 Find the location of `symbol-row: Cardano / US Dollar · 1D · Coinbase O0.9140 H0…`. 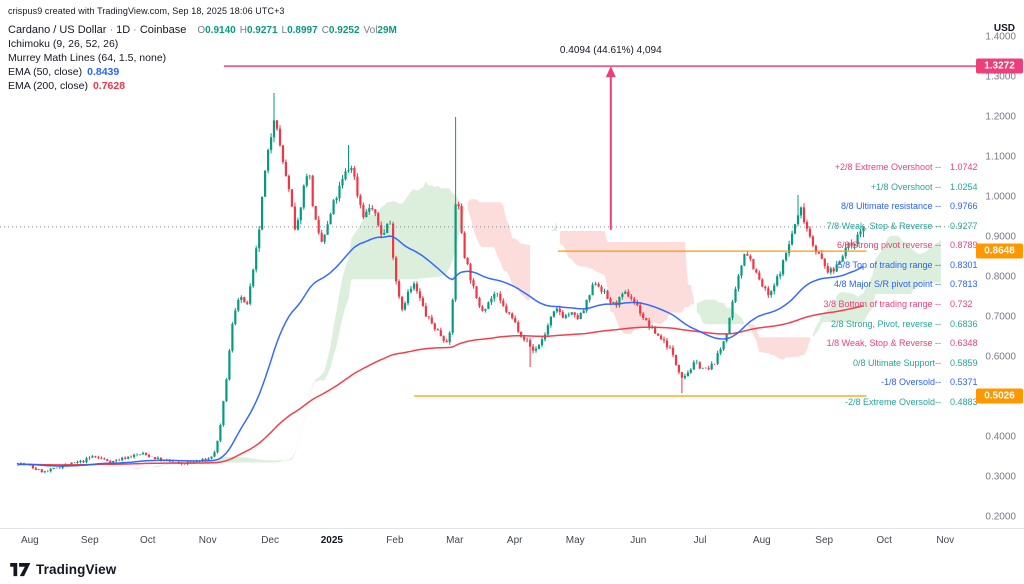

symbol-row: Cardano / US Dollar · 1D · Coinbase O0.9140 H0… is located at coordinates (202, 30).